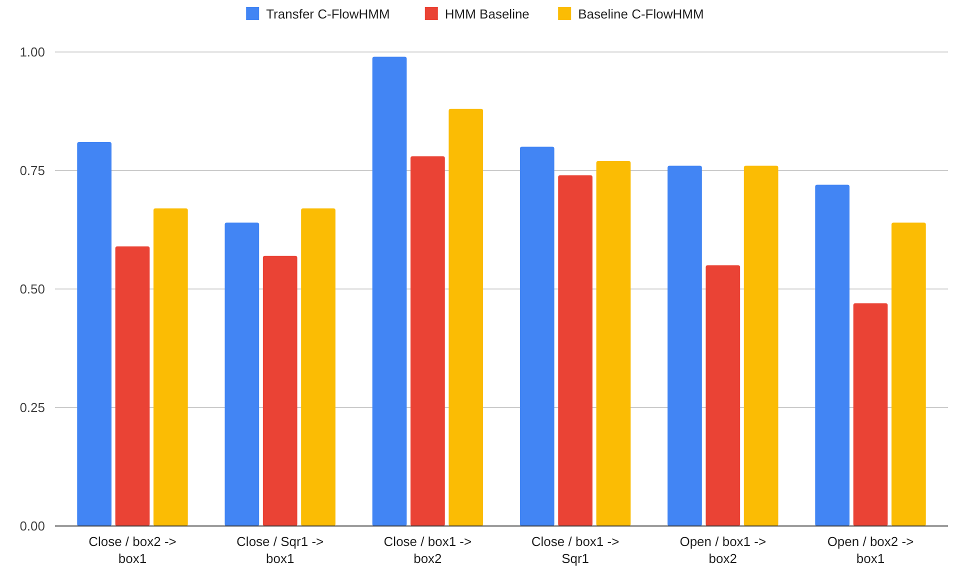 This screenshot has width=963, height=577. I want to click on y-tick-label: 0.00, so click(32, 526).